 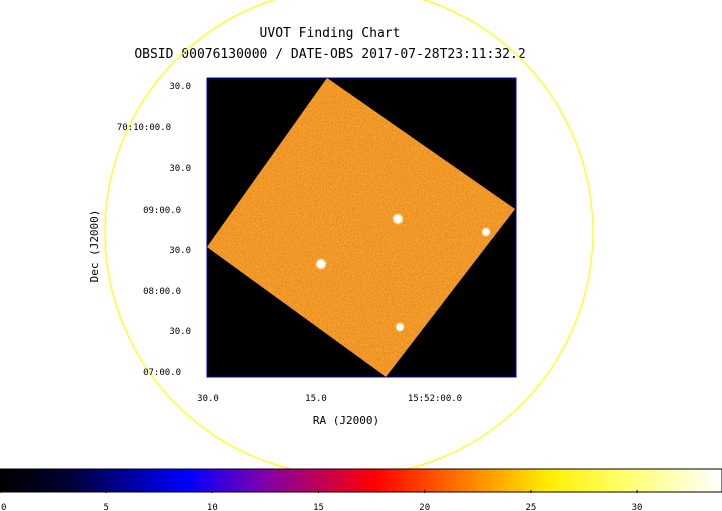 What do you see at coordinates (3, 507) in the screenshot?
I see `colorbar-tick-label: 0` at bounding box center [3, 507].